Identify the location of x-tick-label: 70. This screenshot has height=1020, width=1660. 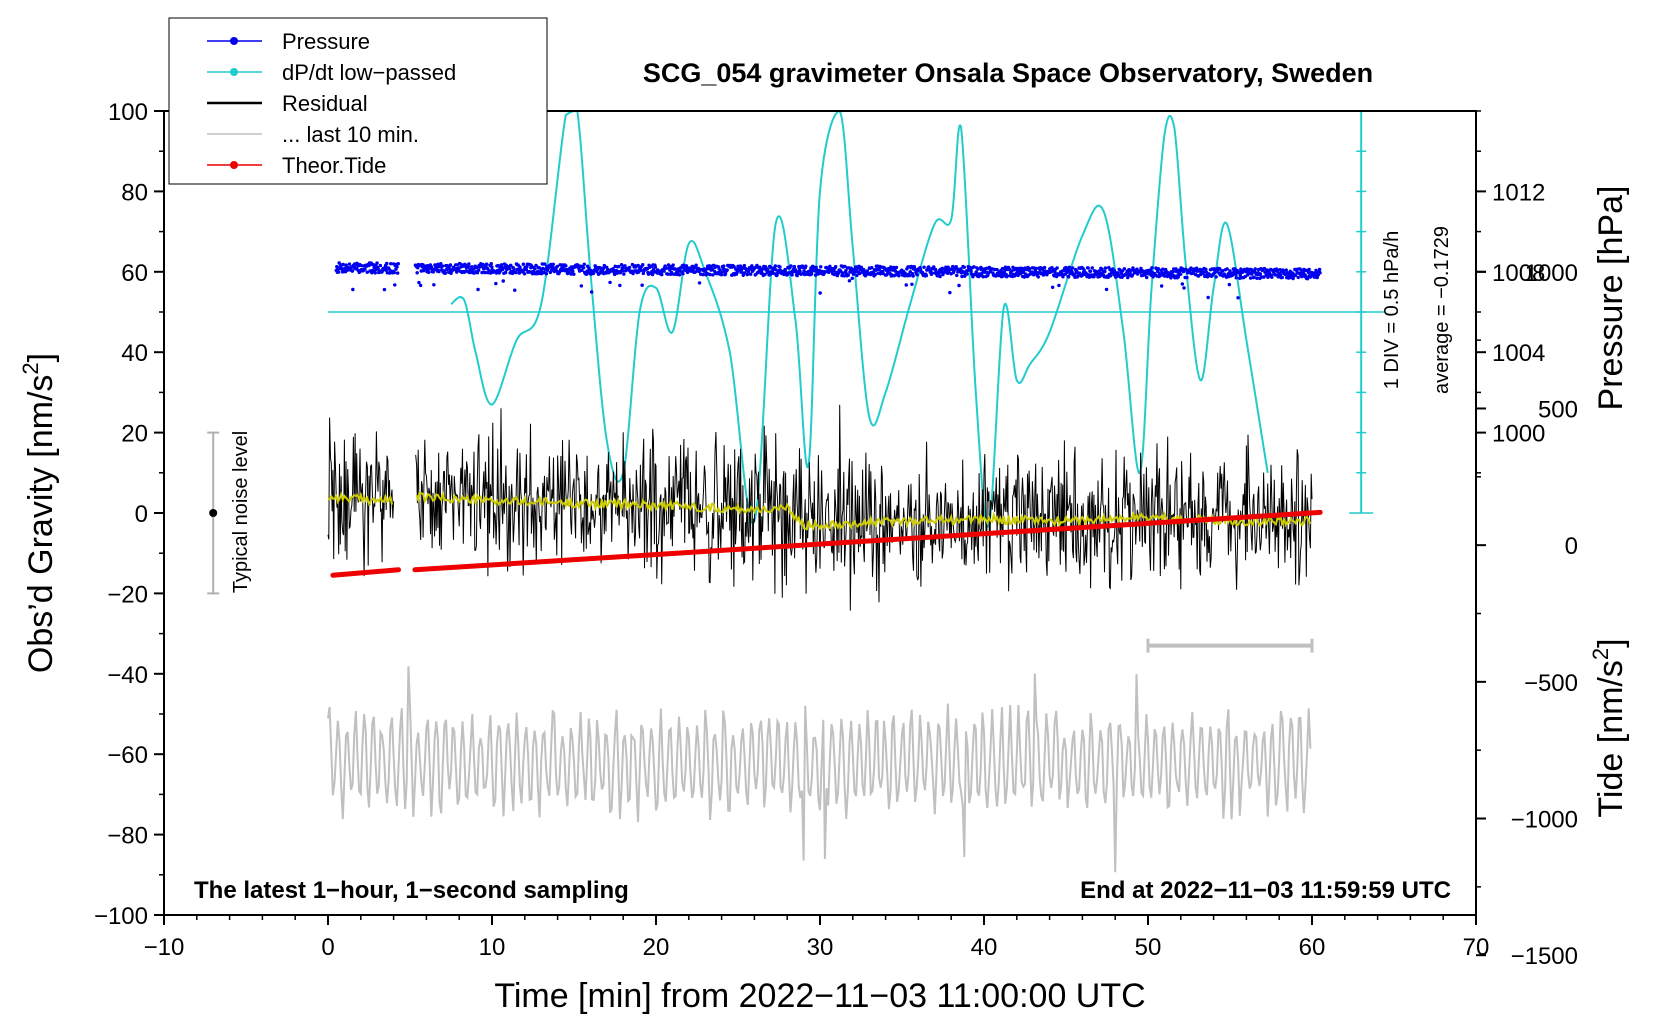
(1476, 947).